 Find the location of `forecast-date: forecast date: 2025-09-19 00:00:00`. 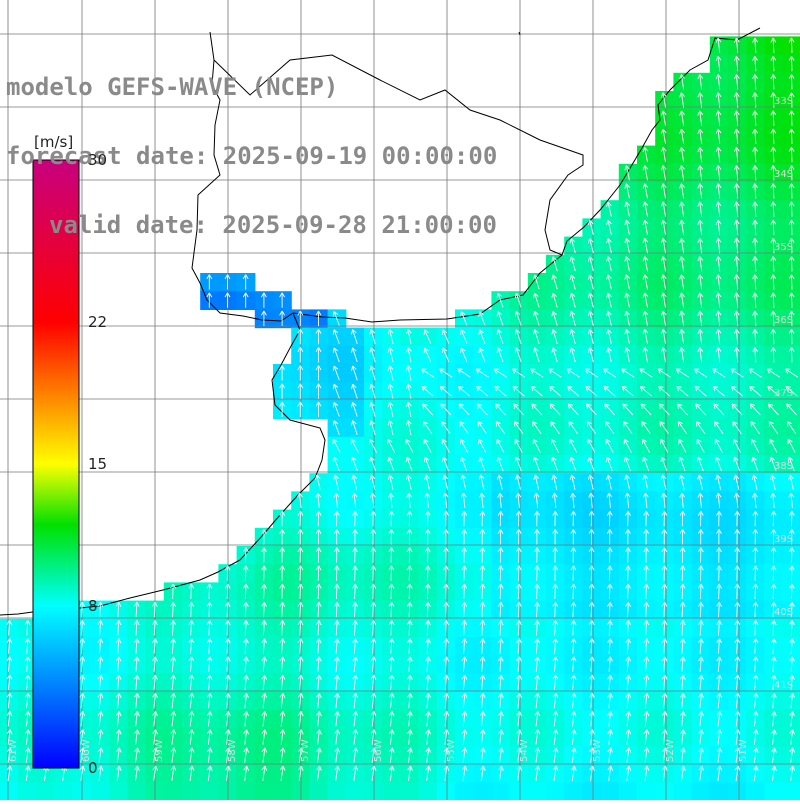

forecast-date: forecast date: 2025-09-19 00:00:00 is located at coordinates (251, 156).